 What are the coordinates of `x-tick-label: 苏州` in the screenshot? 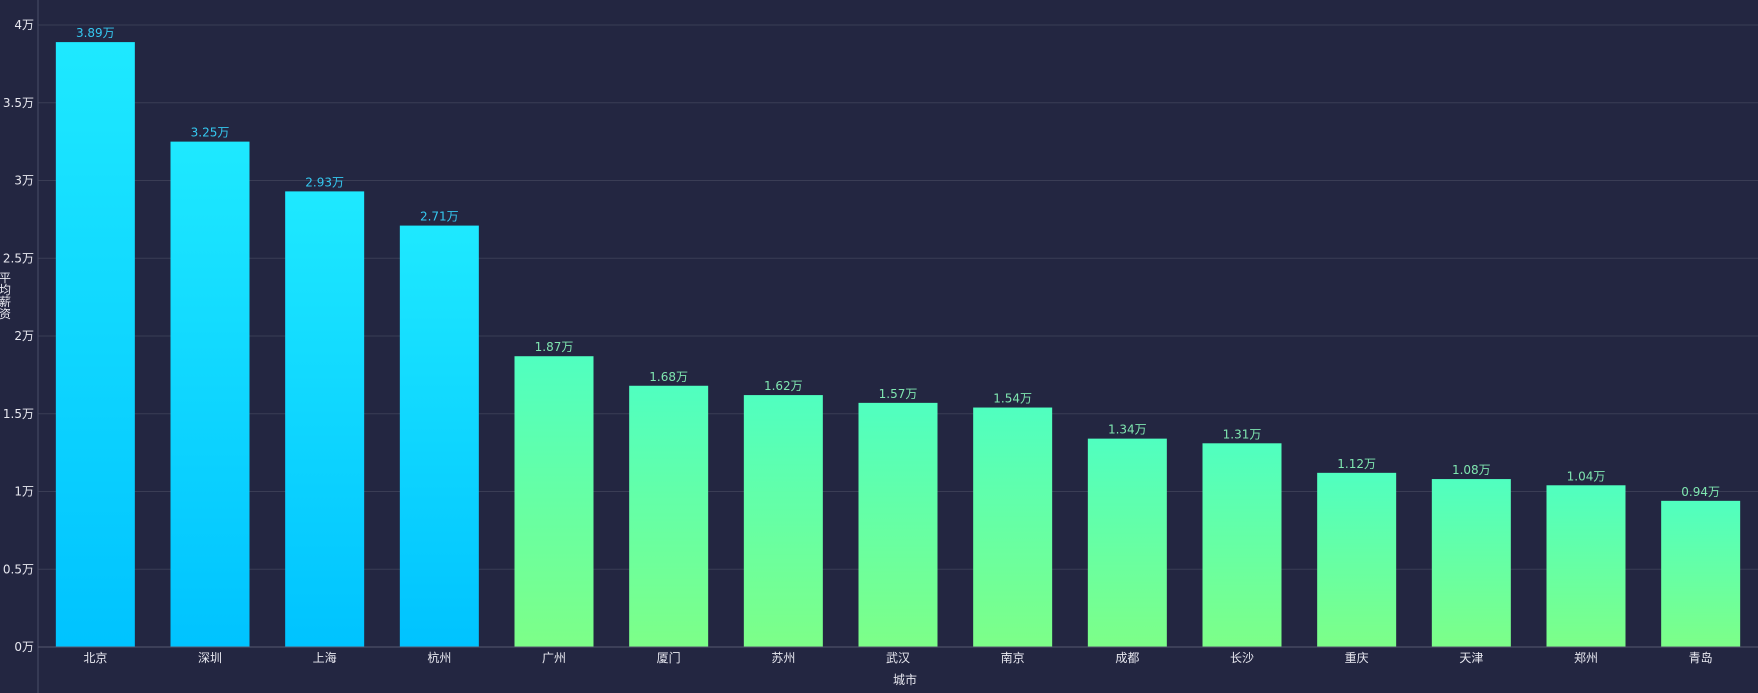 It's located at (783, 658).